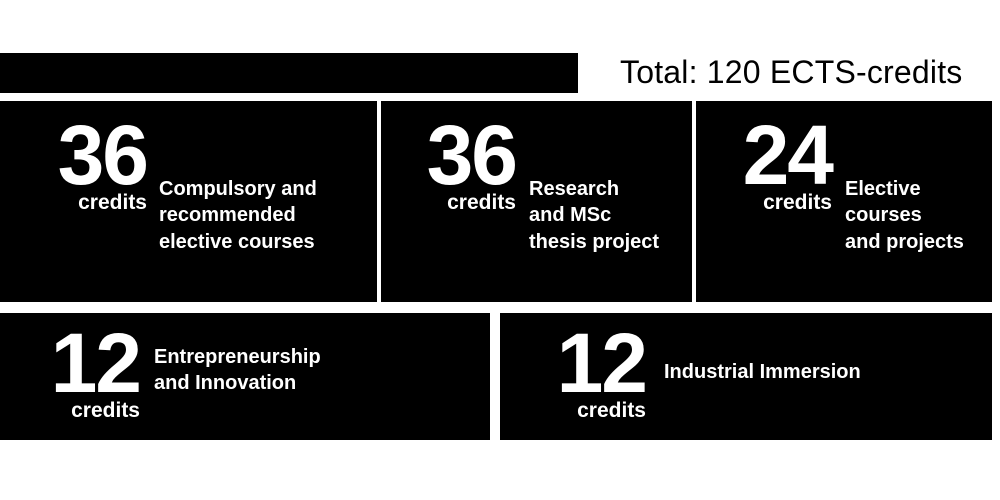 This screenshot has width=1000, height=500. I want to click on credit-amount-block: 24 credits, so click(775, 161).